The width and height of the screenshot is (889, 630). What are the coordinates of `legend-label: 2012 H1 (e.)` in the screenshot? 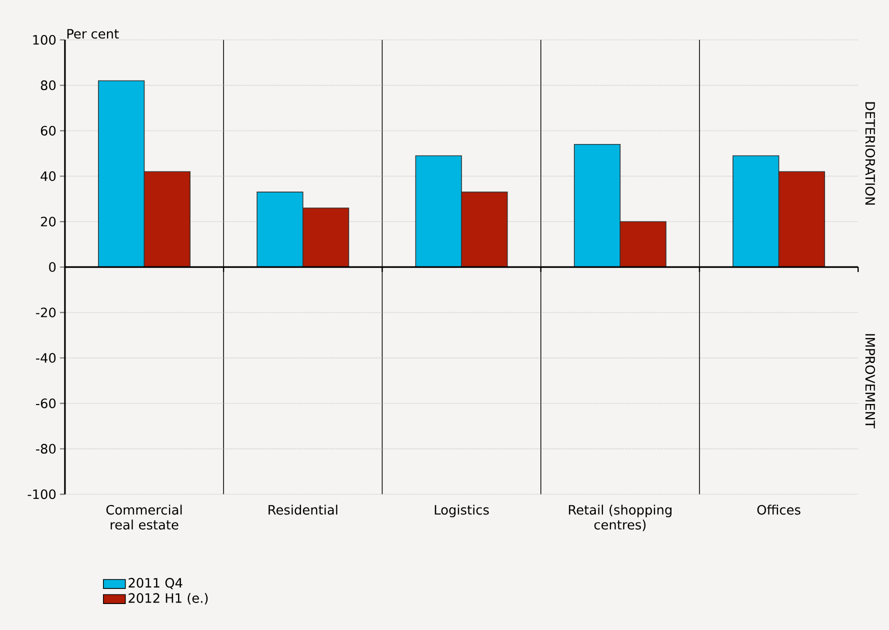 It's located at (168, 599).